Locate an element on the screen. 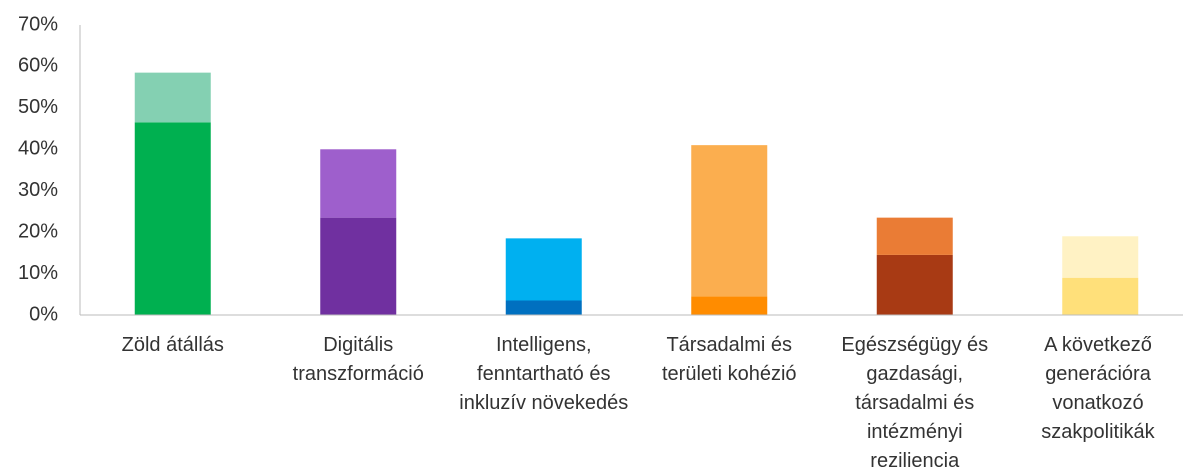 The image size is (1183, 476). x-tick-label: Zöld átállás is located at coordinates (172, 345).